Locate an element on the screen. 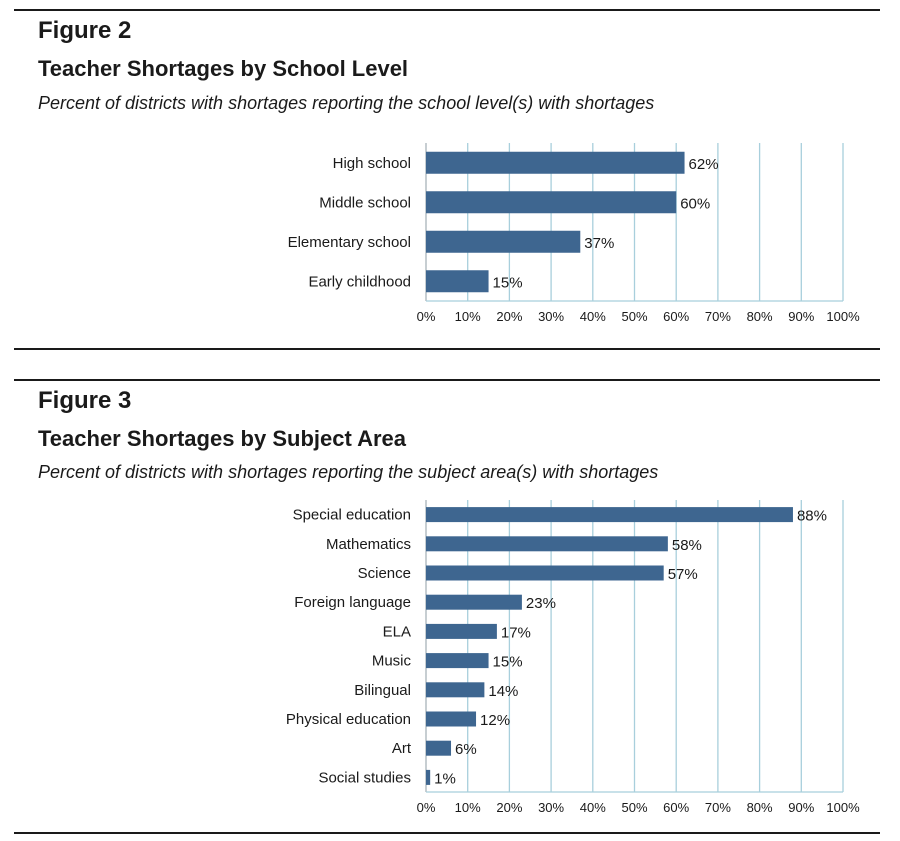 This screenshot has height=841, width=900. figure-2-value-label: 60% is located at coordinates (695, 203).